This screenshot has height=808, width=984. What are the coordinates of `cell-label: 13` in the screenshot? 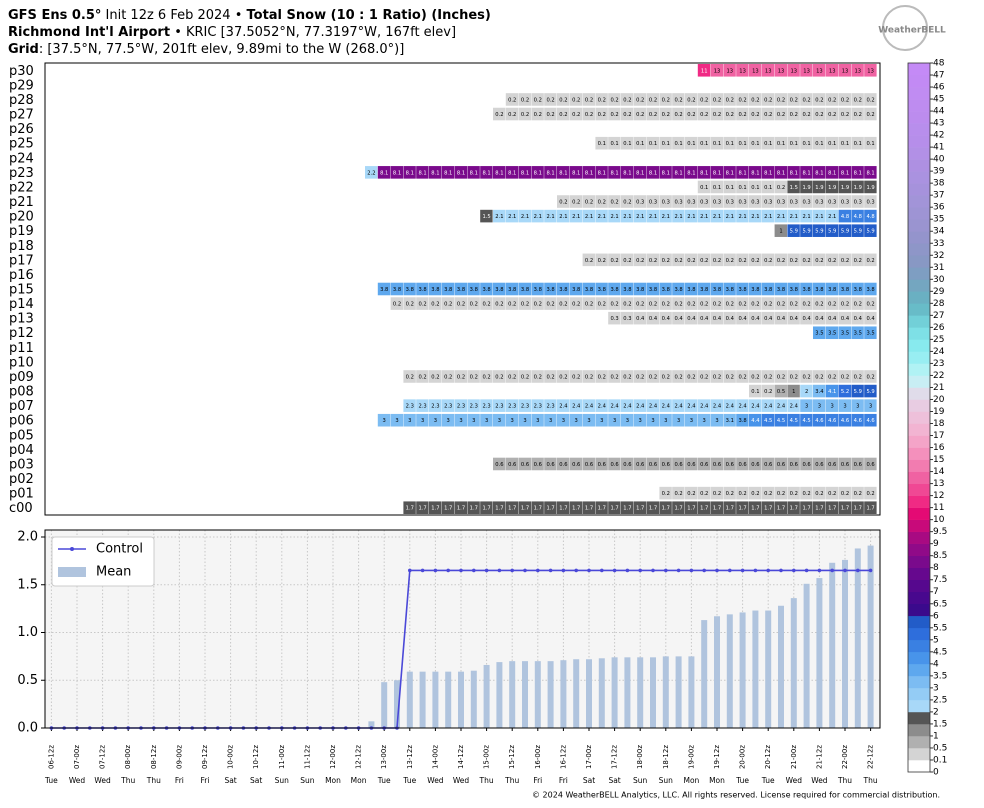 It's located at (793, 71).